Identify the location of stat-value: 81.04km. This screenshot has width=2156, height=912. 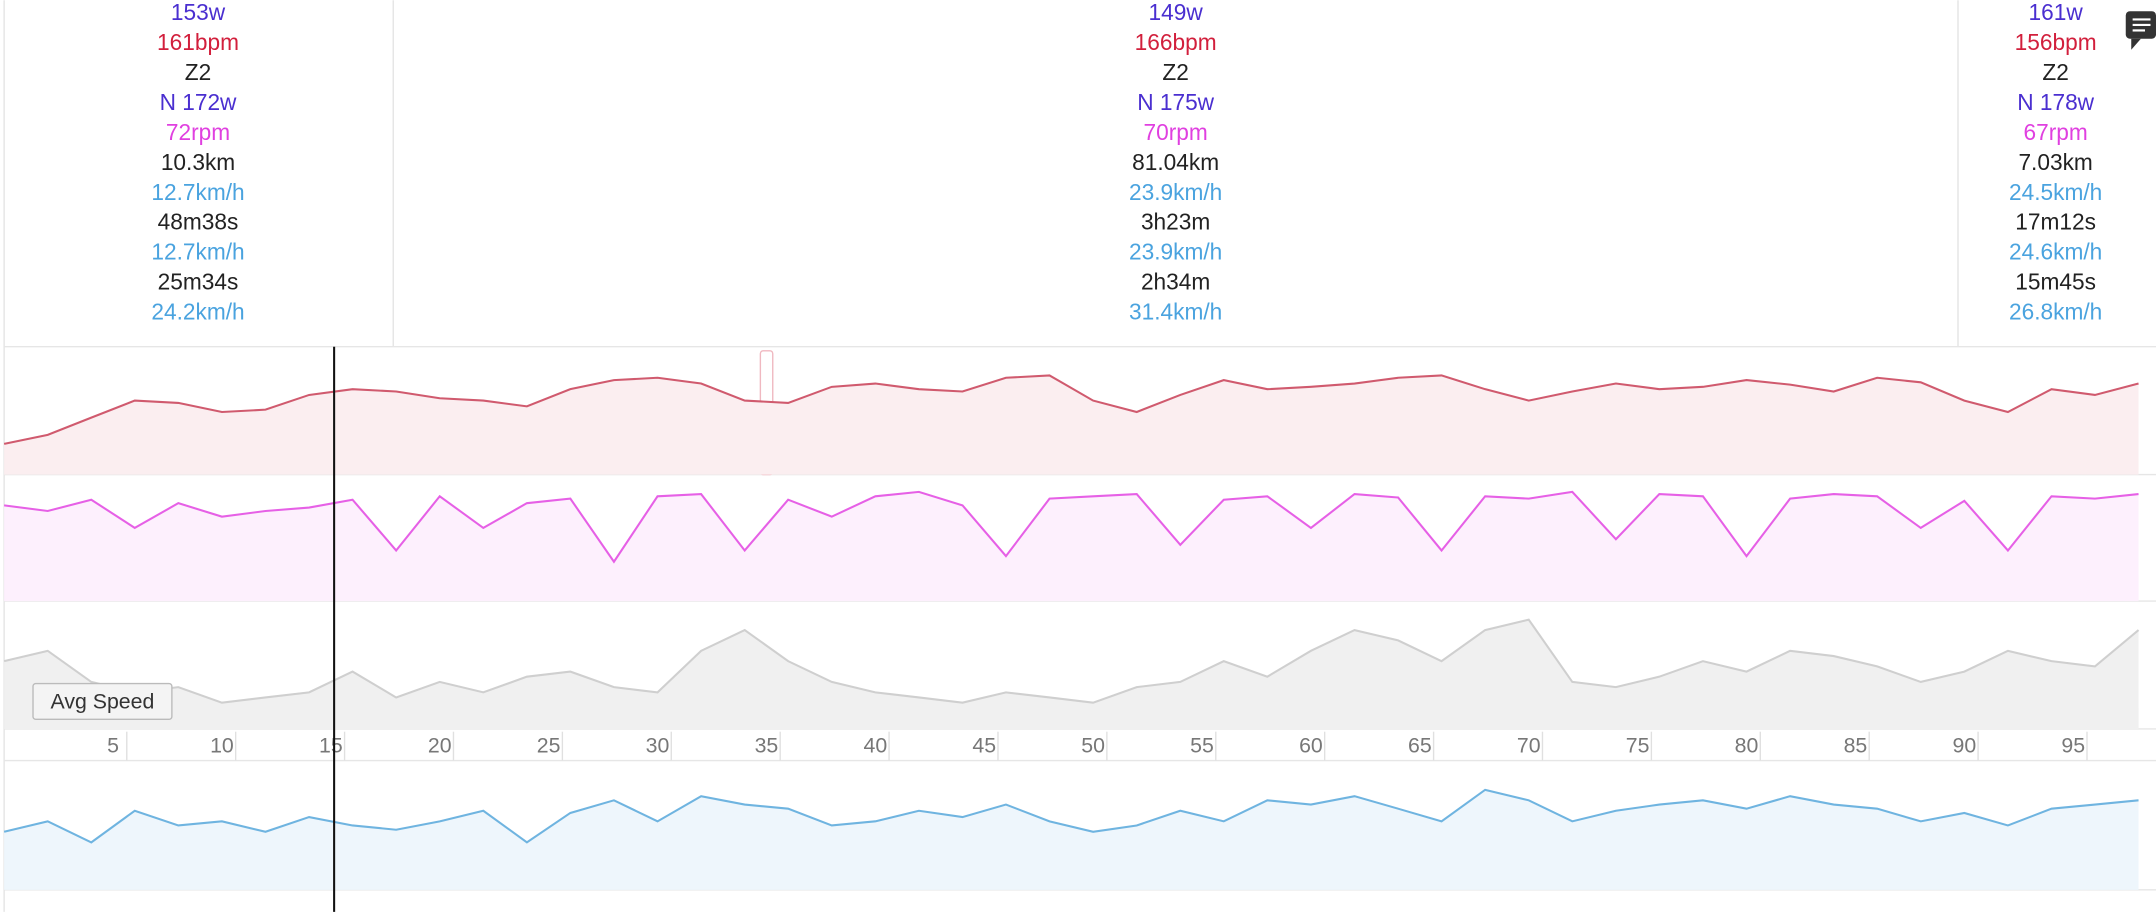
(1175, 162).